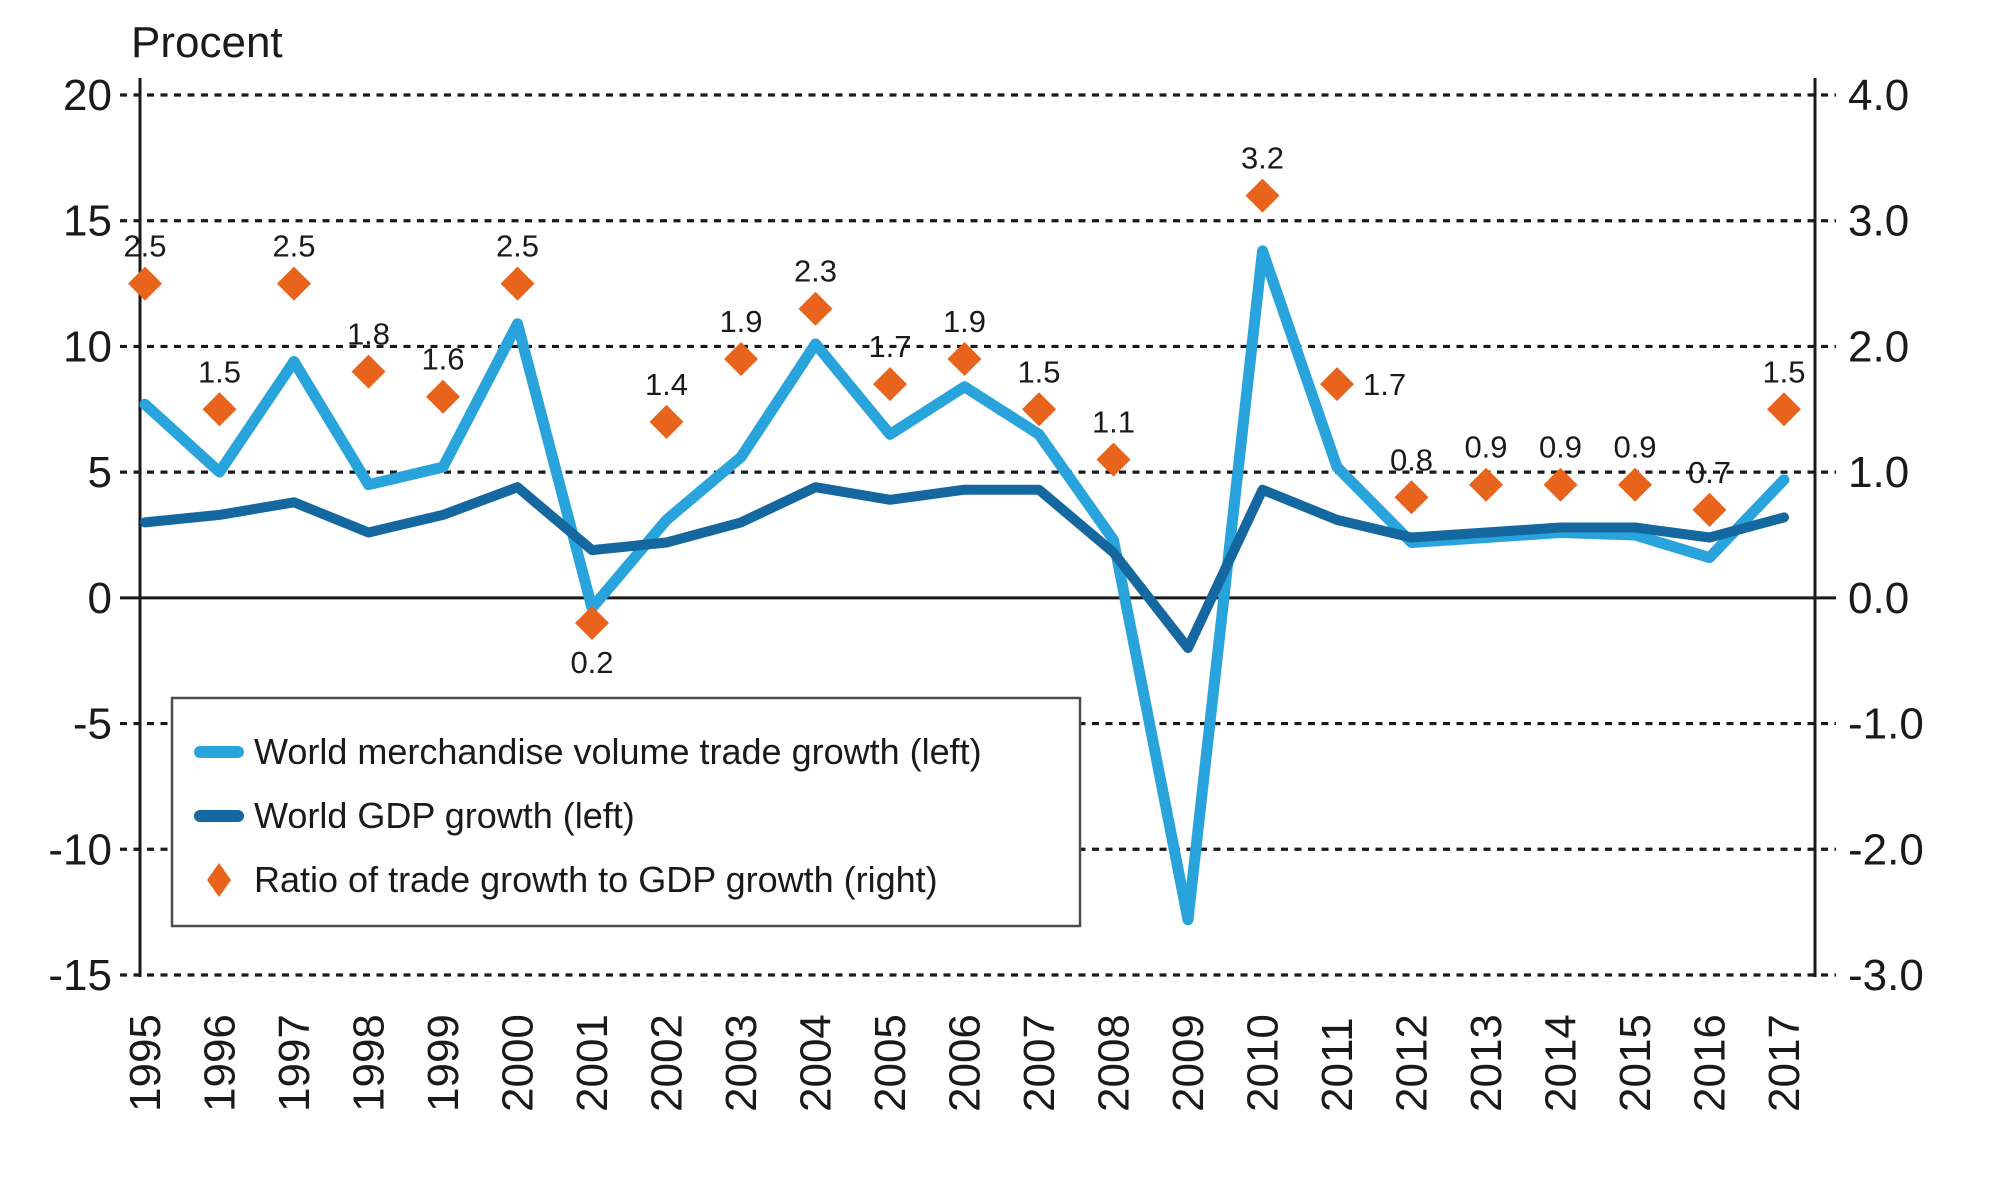  Describe the element at coordinates (667, 1063) in the screenshot. I see `year-label: 2002` at that location.